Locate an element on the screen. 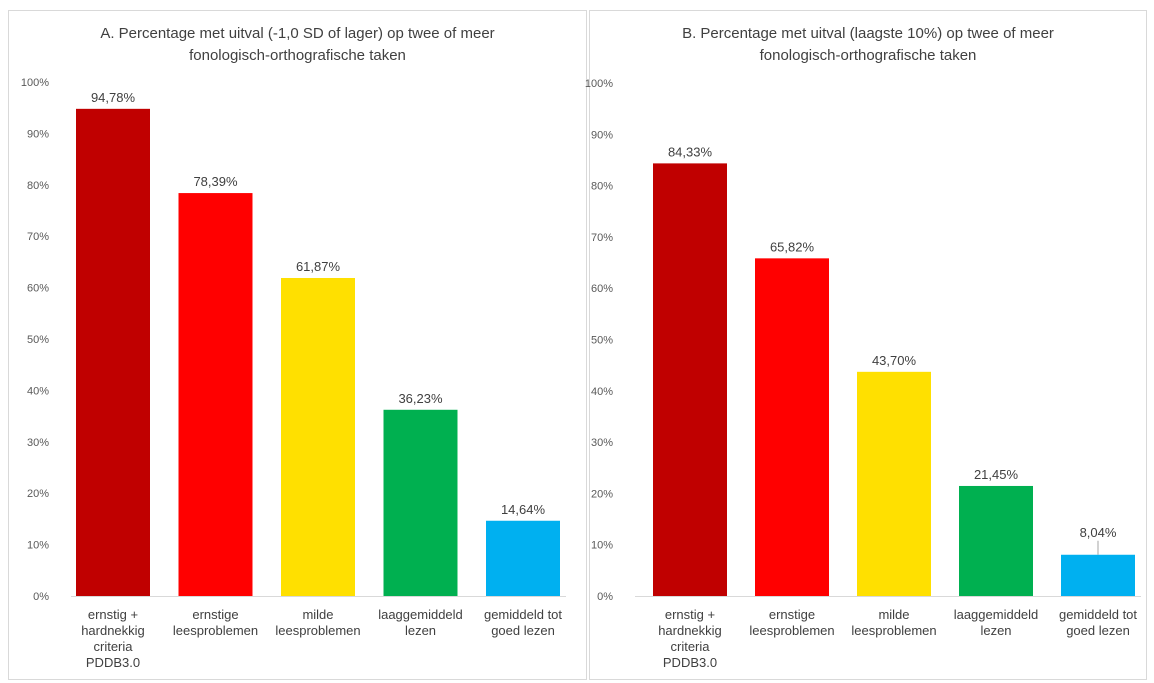 The image size is (1154, 683). data-label: 36,23% is located at coordinates (420, 398).